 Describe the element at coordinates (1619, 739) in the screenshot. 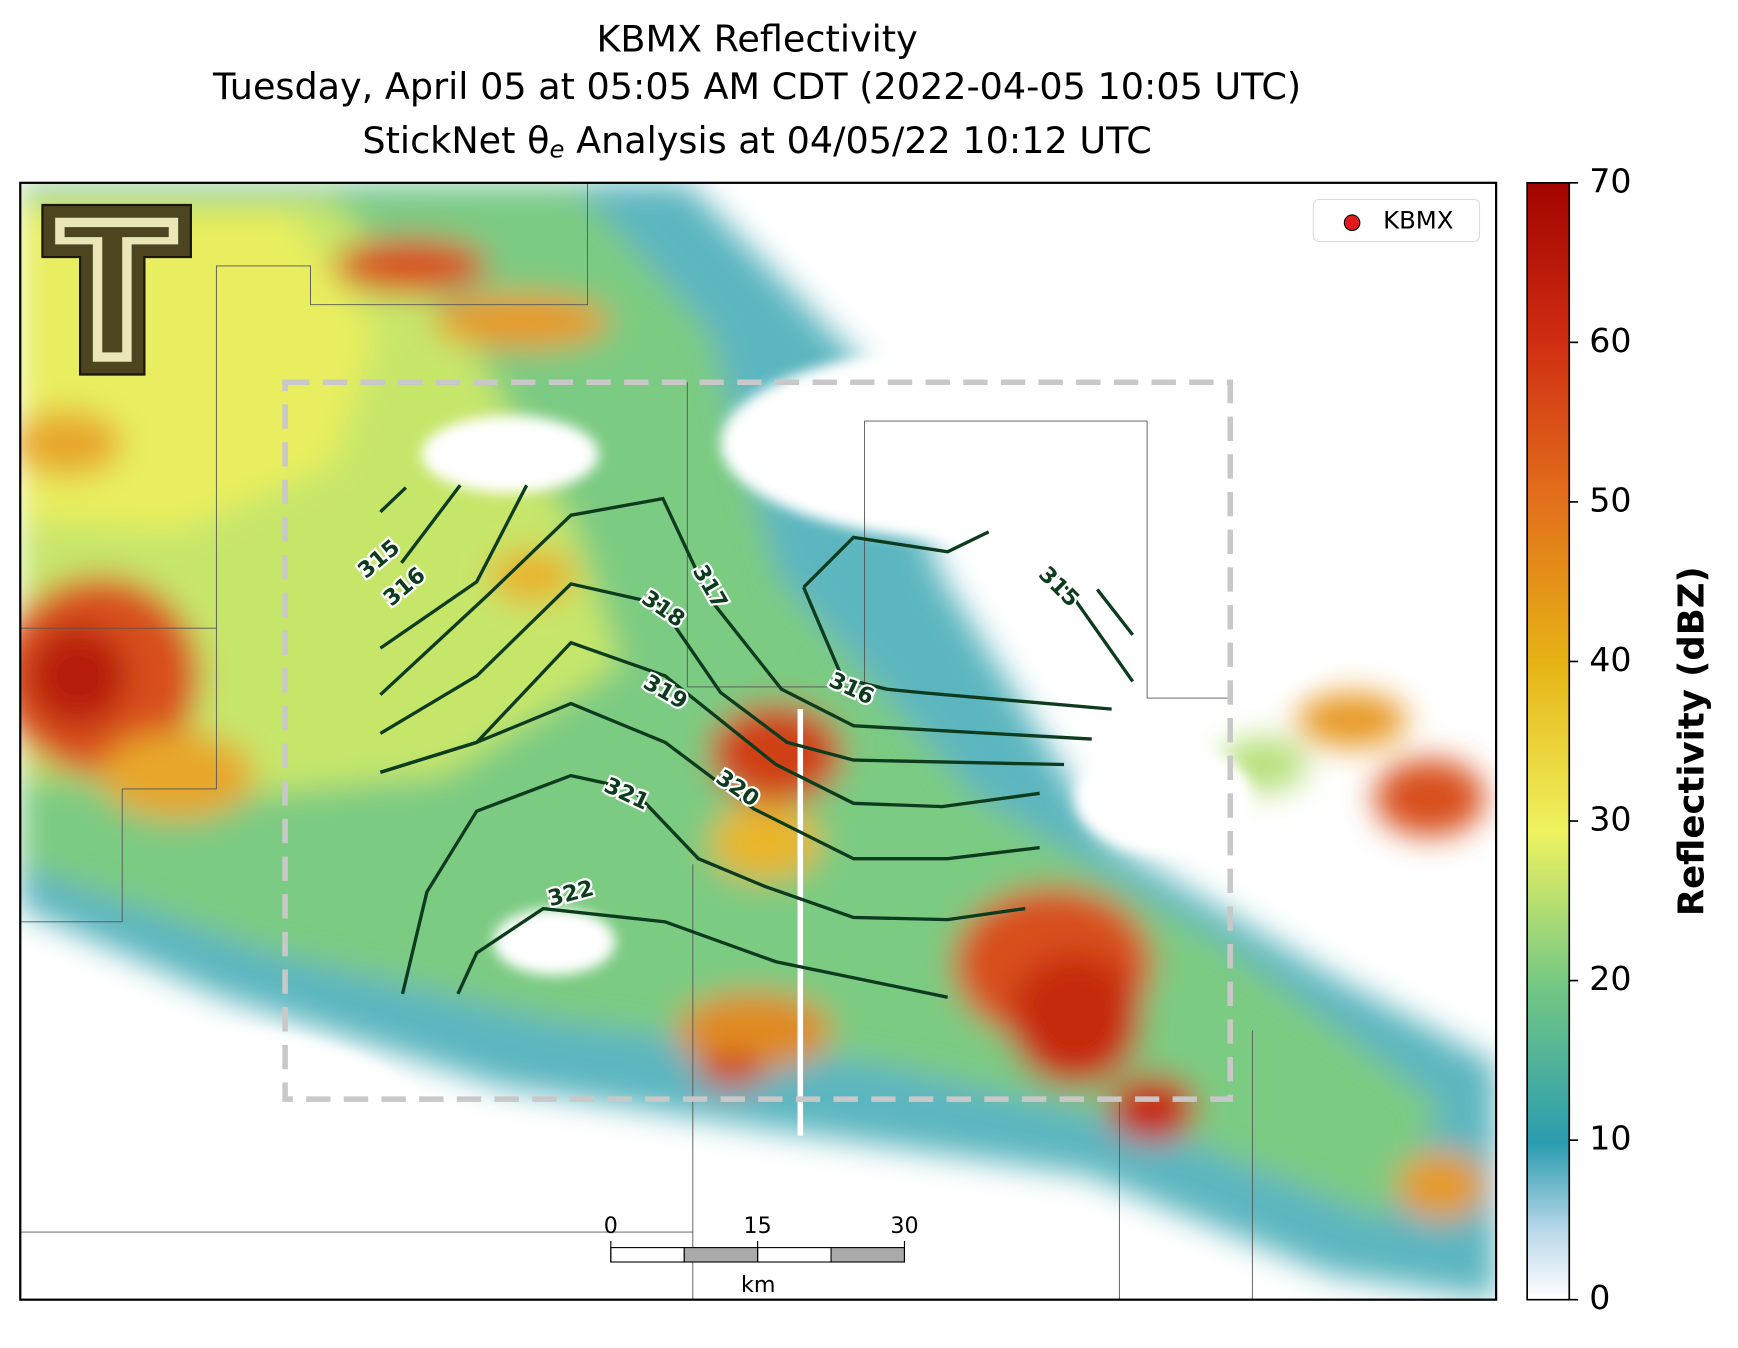

I see `colorbar: Reflectivity (dBZ) 0 10 20 30 40 50 60 70` at that location.